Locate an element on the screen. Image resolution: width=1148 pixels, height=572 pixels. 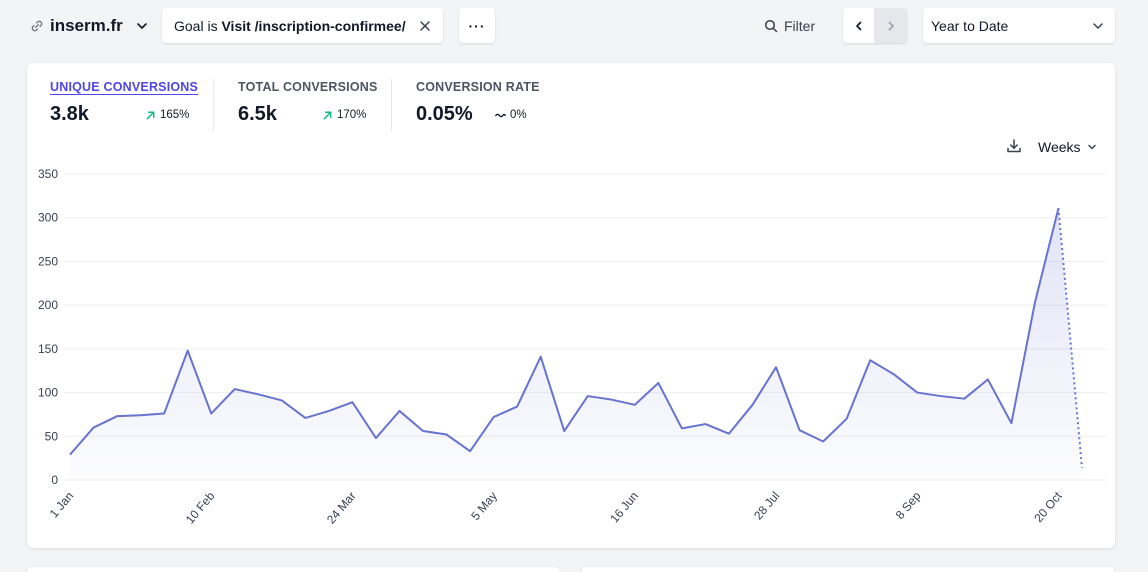
y-tick-label: 300 is located at coordinates (48, 218).